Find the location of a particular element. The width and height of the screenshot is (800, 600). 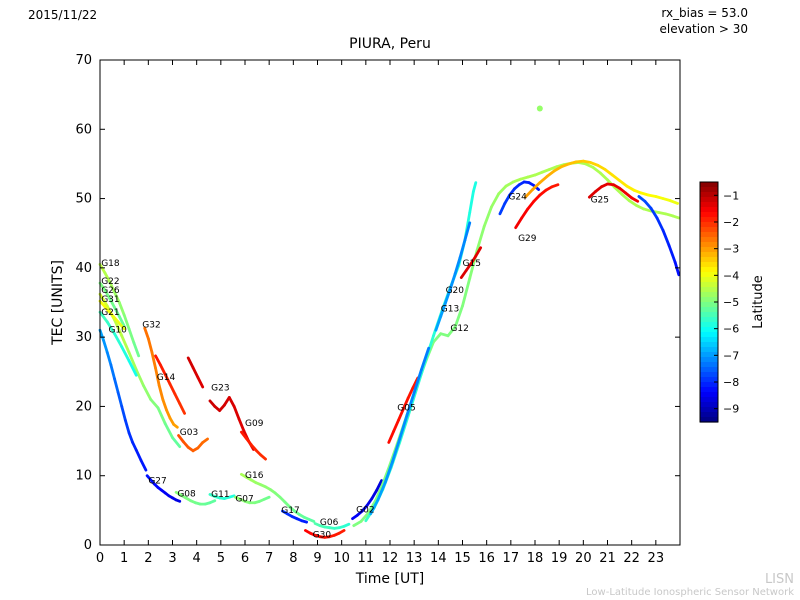

colorbar-tick-label: −2 is located at coordinates (731, 222).